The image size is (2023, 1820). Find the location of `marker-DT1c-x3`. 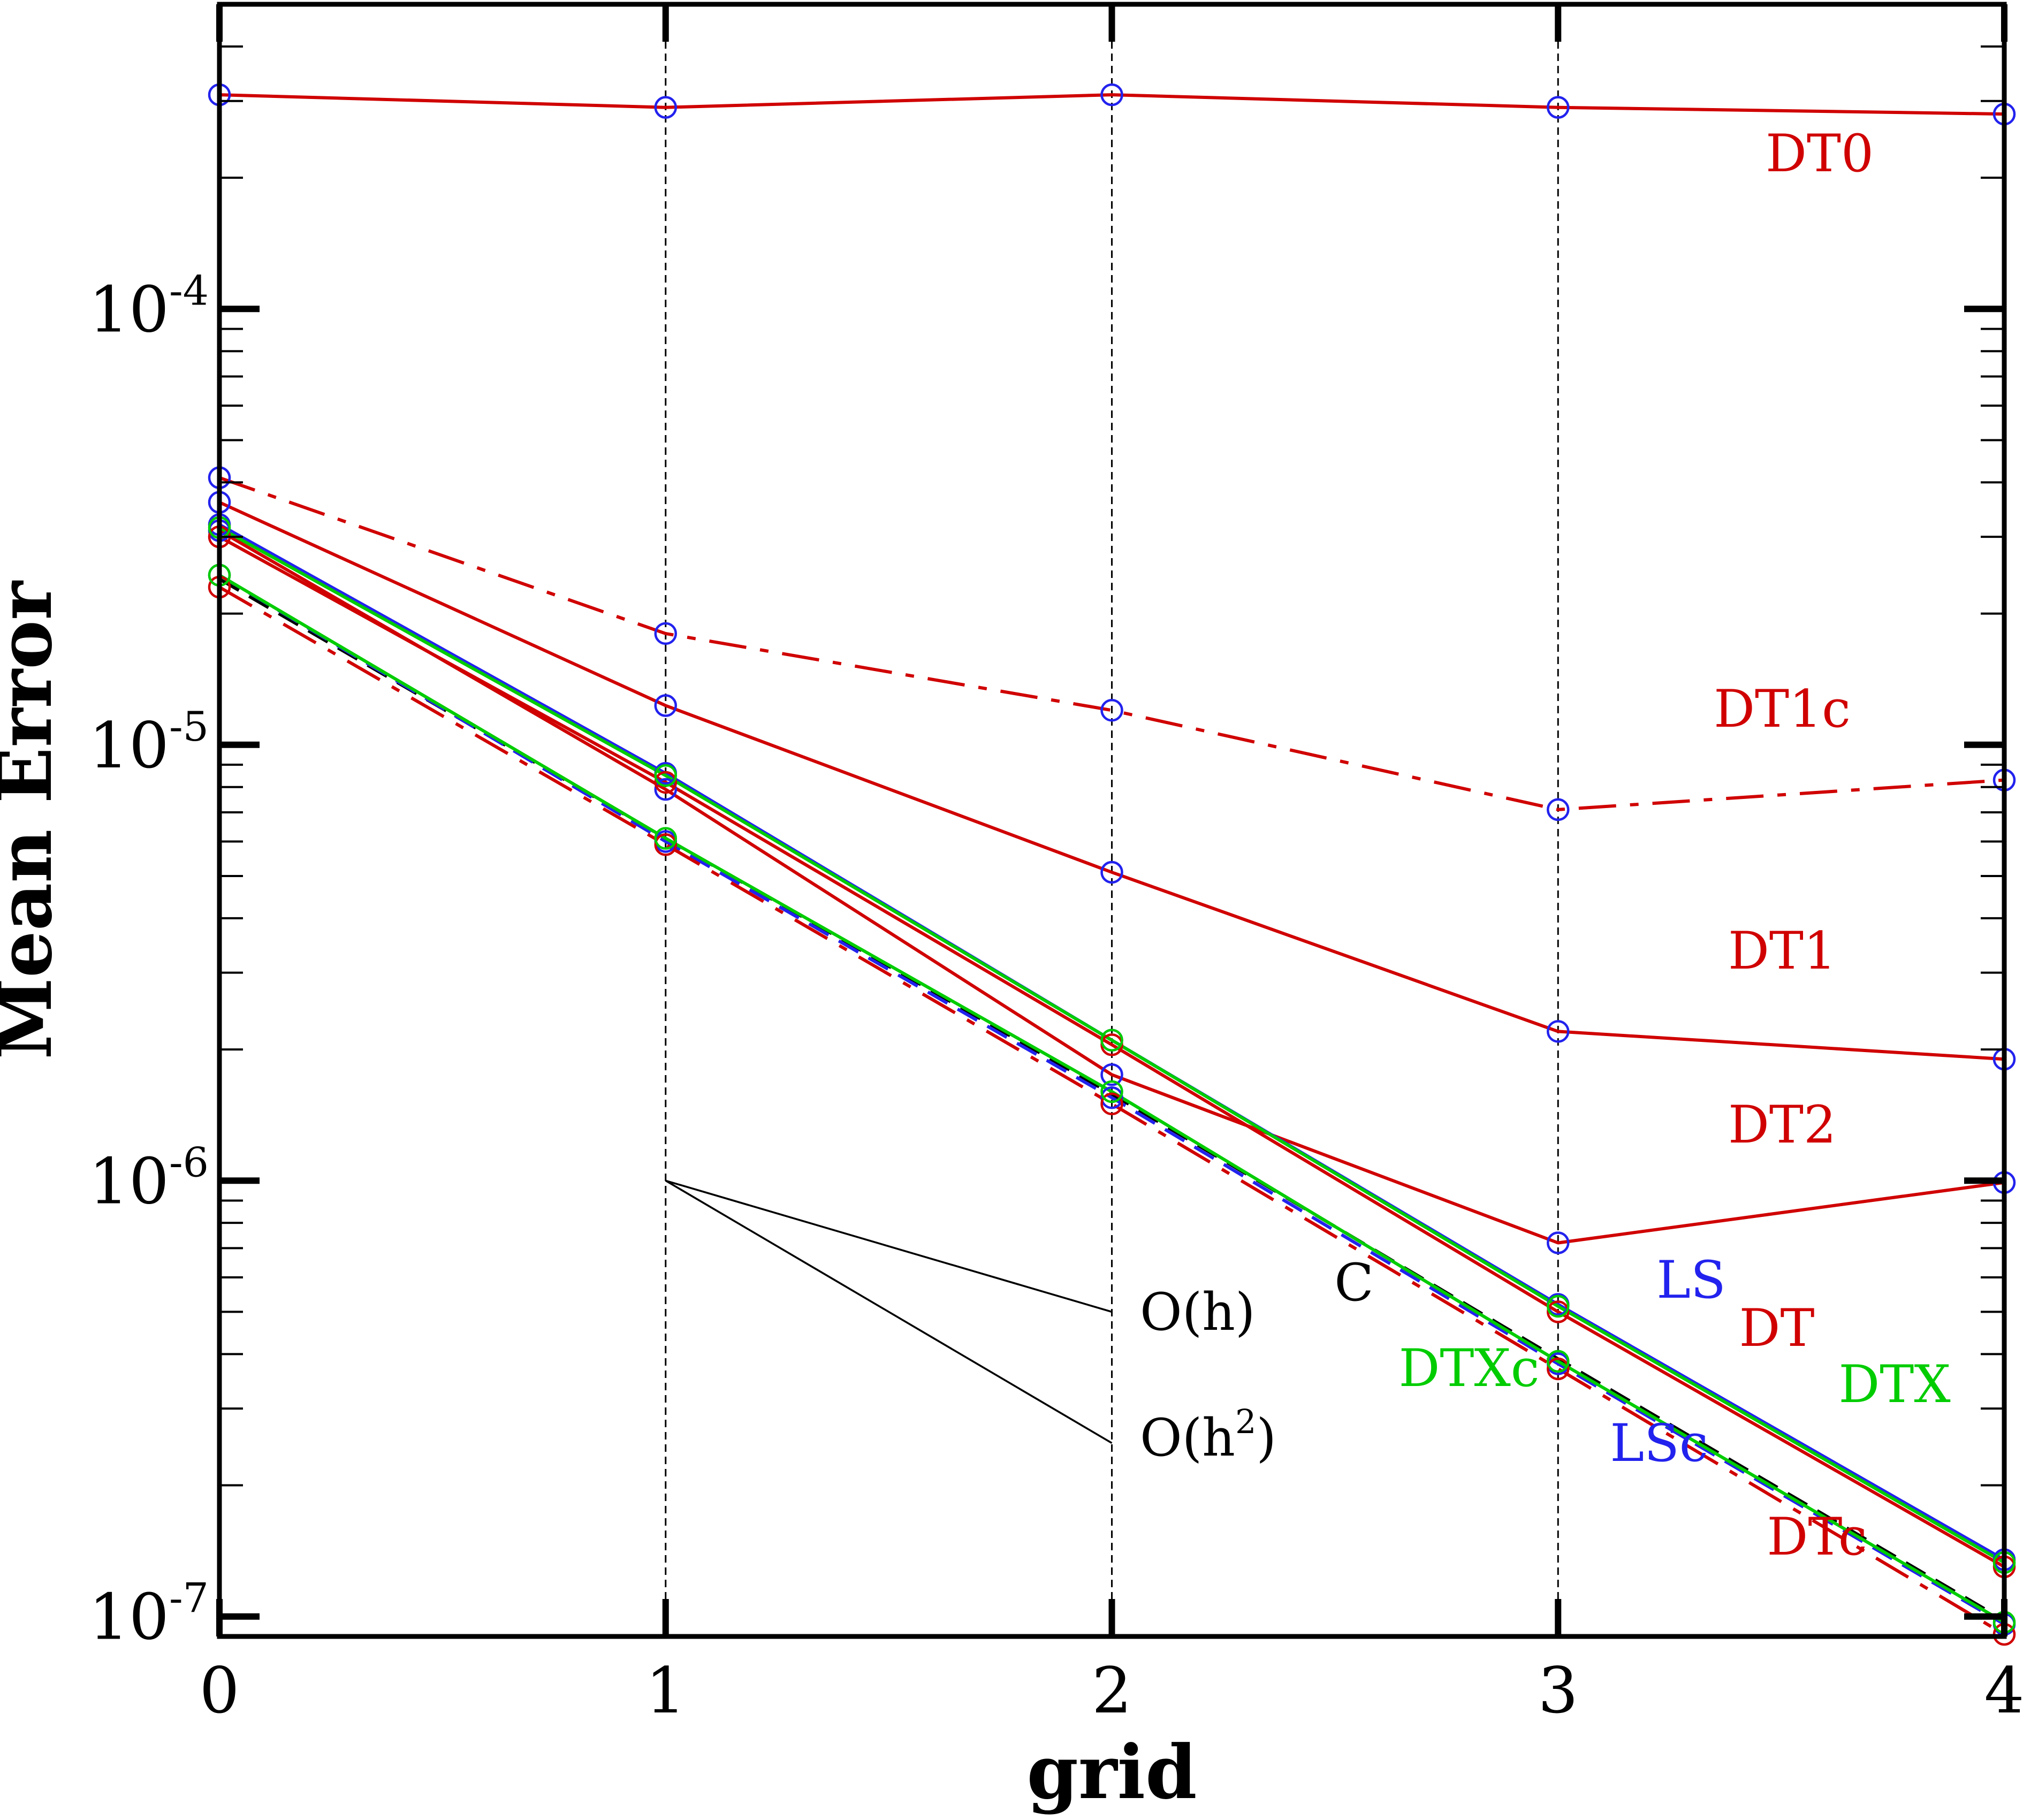

marker-DT1c-x3 is located at coordinates (1558, 810).